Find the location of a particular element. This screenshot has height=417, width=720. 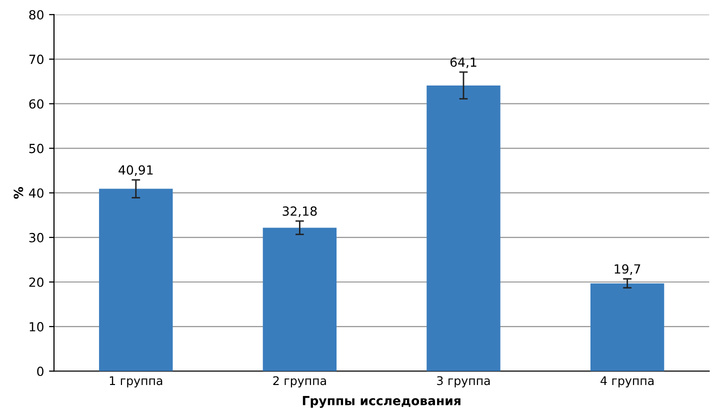

data-label: 64,1 is located at coordinates (463, 62).